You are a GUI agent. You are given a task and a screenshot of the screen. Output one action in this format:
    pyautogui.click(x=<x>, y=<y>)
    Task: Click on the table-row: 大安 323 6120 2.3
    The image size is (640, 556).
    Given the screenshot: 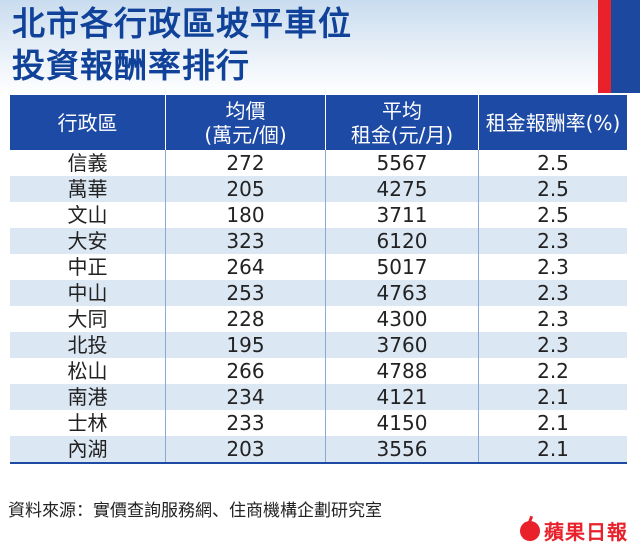 What is the action you would take?
    pyautogui.click(x=318, y=241)
    